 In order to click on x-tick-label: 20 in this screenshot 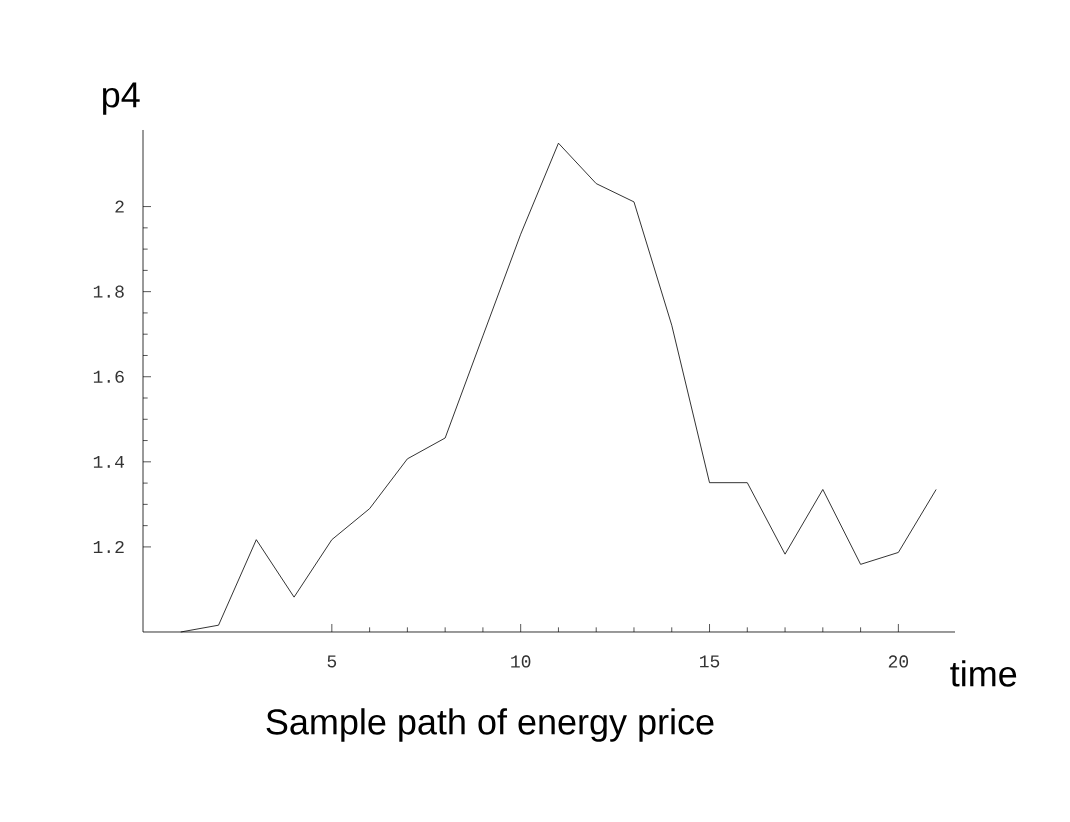, I will do `click(898, 661)`.